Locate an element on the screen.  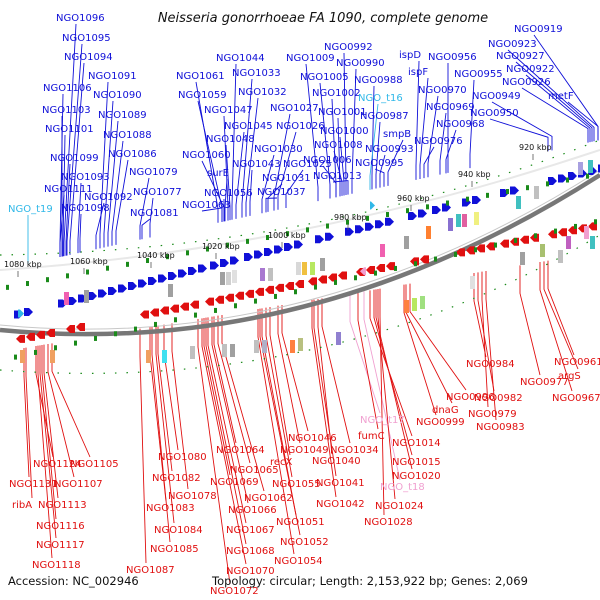
gene-label-ngo1081: NGO1081 is located at coordinates (154, 213).